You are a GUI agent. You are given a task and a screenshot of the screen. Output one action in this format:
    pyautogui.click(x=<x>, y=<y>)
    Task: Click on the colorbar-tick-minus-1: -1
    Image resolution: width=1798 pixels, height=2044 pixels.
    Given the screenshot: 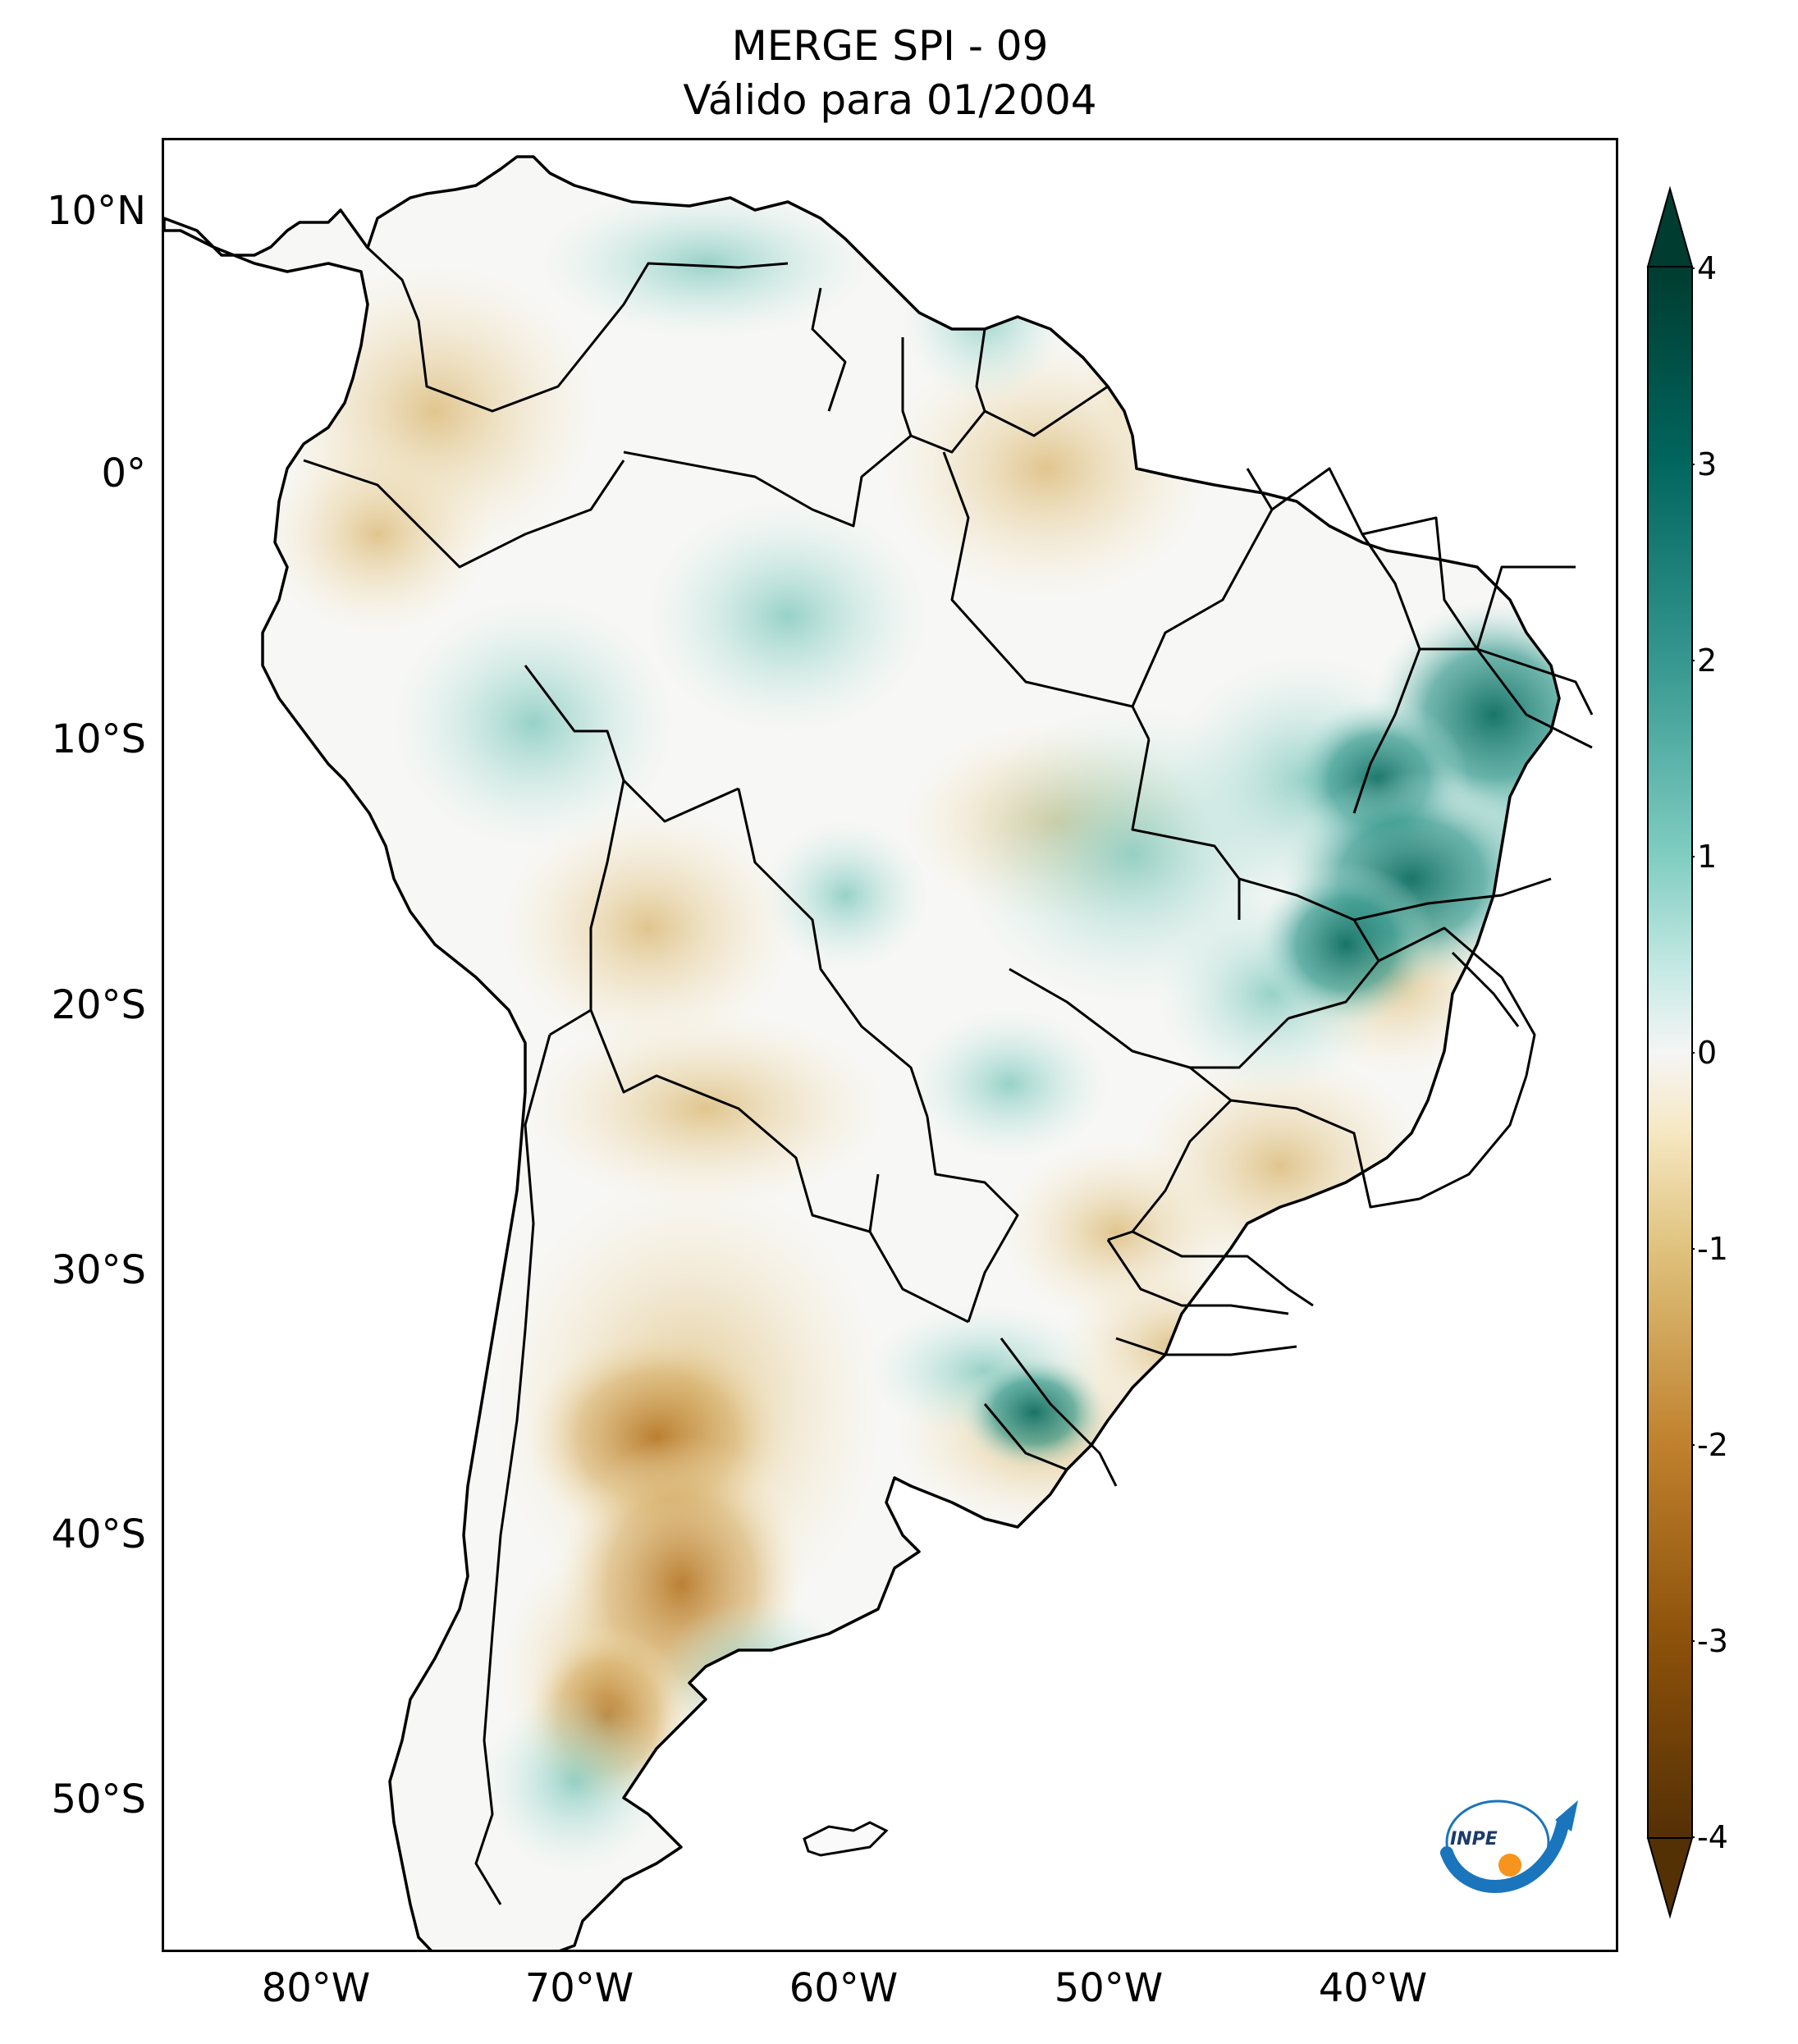 What is the action you would take?
    pyautogui.click(x=1713, y=1249)
    